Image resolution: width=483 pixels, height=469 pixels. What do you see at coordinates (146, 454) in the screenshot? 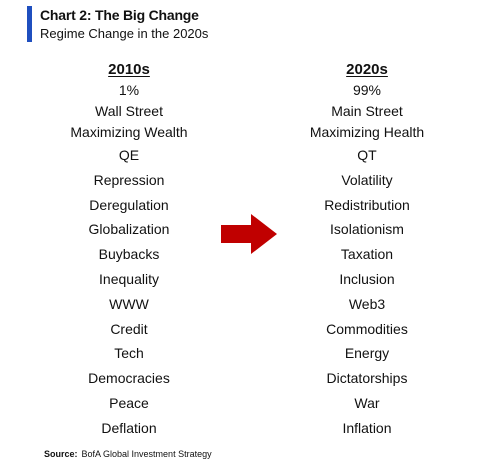
I see `source-text: BofA Global Investment Strategy` at bounding box center [146, 454].